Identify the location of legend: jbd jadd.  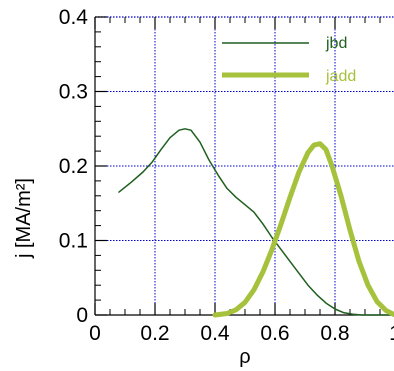
(289, 60).